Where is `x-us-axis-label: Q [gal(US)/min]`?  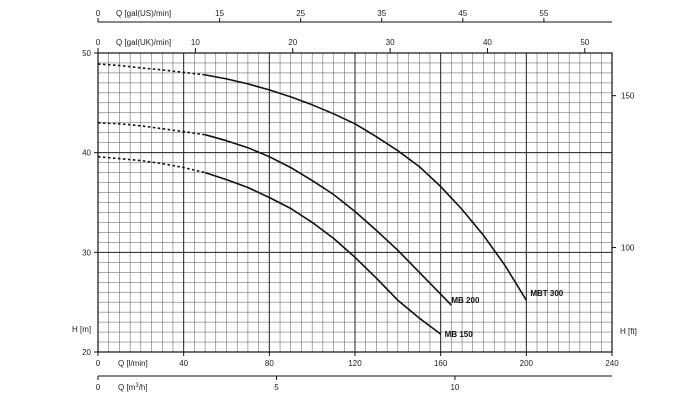 x-us-axis-label: Q [gal(US)/min] is located at coordinates (143, 13).